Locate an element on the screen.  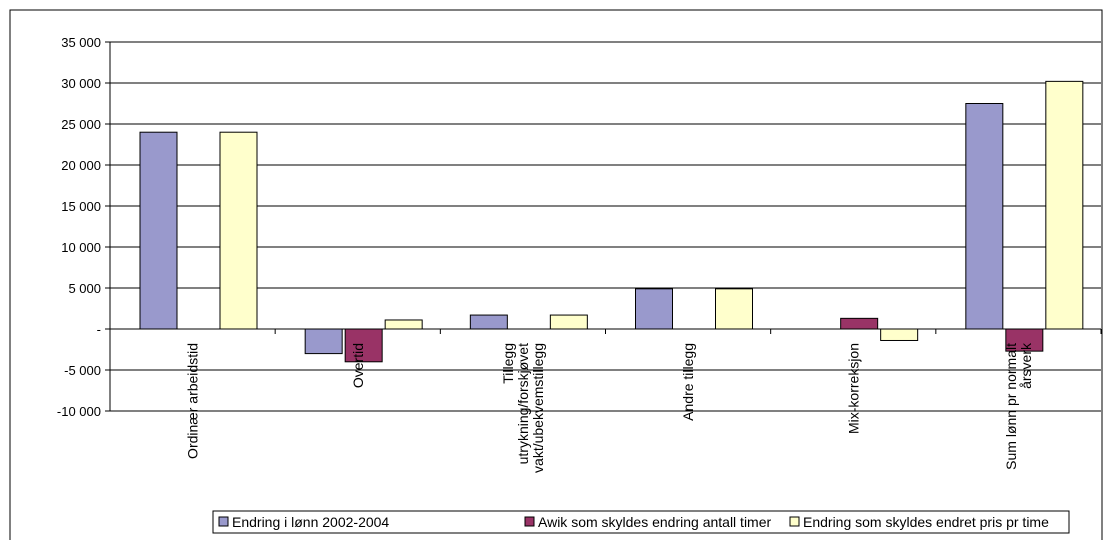
y-tick-label: 35 000 is located at coordinates (81, 42).